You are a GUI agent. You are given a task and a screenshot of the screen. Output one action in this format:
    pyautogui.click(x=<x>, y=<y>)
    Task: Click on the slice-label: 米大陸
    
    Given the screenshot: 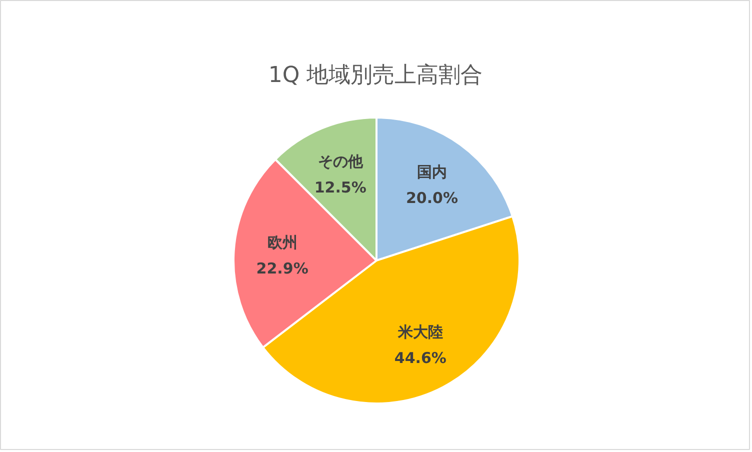 What is the action you would take?
    pyautogui.click(x=419, y=332)
    